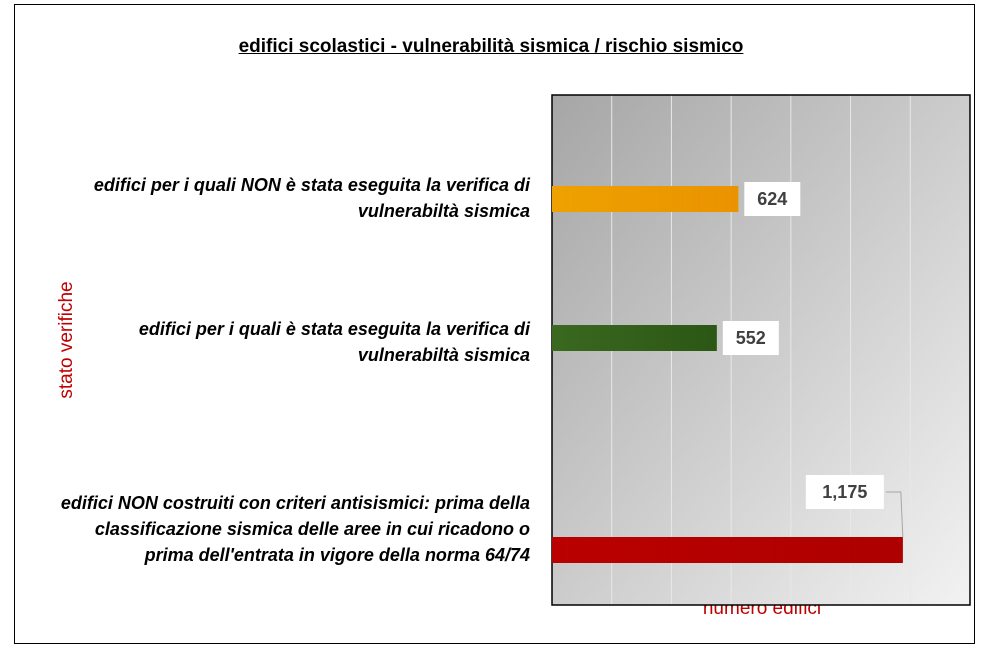 This screenshot has width=982, height=650. I want to click on value-label: 624, so click(772, 199).